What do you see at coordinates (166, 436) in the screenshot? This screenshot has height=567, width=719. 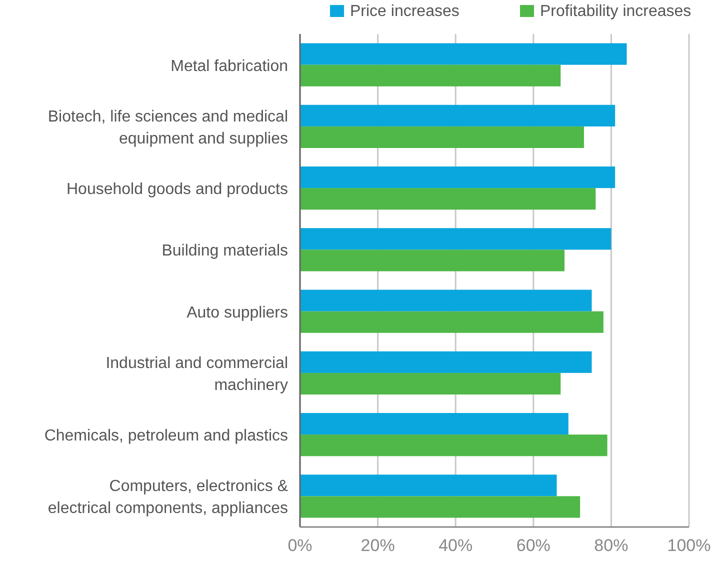 I see `y-tick-label: Chemicals, petroleum and plastics` at bounding box center [166, 436].